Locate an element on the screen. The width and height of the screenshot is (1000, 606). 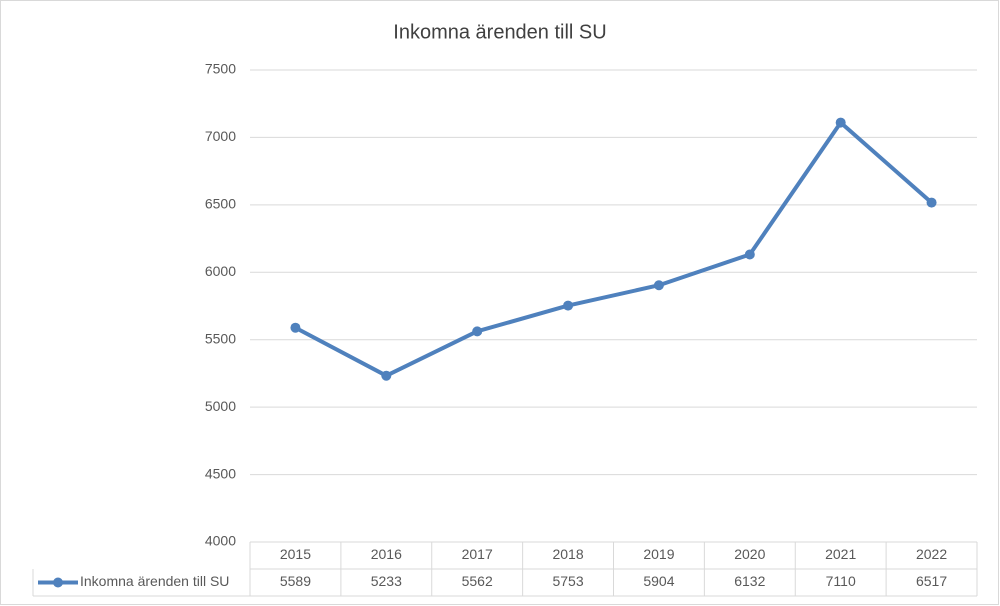
table-value: 5562 is located at coordinates (477, 581).